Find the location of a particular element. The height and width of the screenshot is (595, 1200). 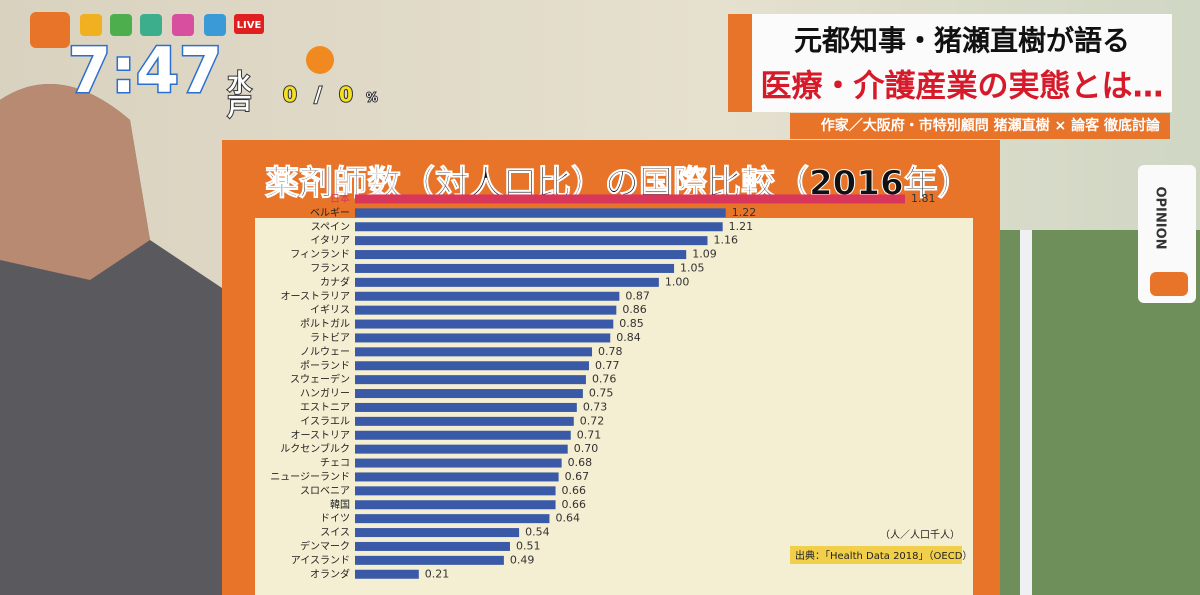

studio-light is located at coordinates (1026, 412).